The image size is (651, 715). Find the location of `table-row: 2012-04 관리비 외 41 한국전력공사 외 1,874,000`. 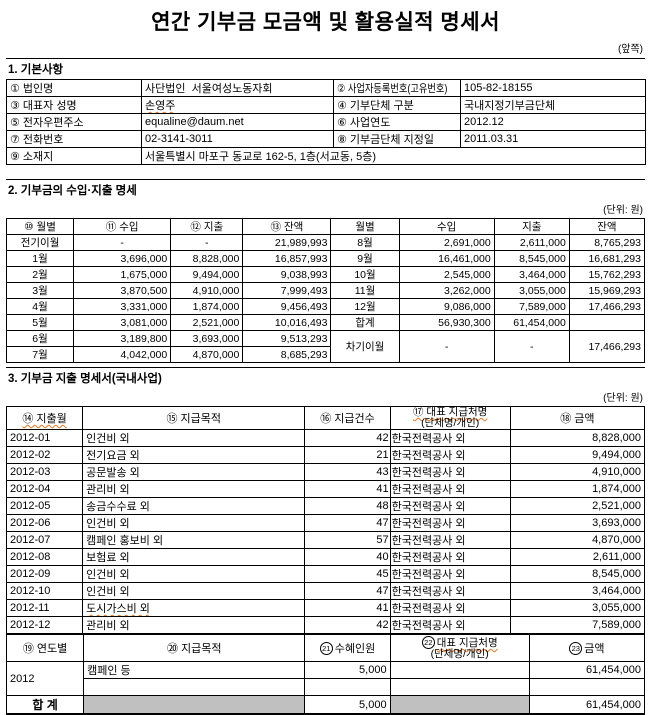

table-row: 2012-04 관리비 외 41 한국전력공사 외 1,874,000 is located at coordinates (325, 489).